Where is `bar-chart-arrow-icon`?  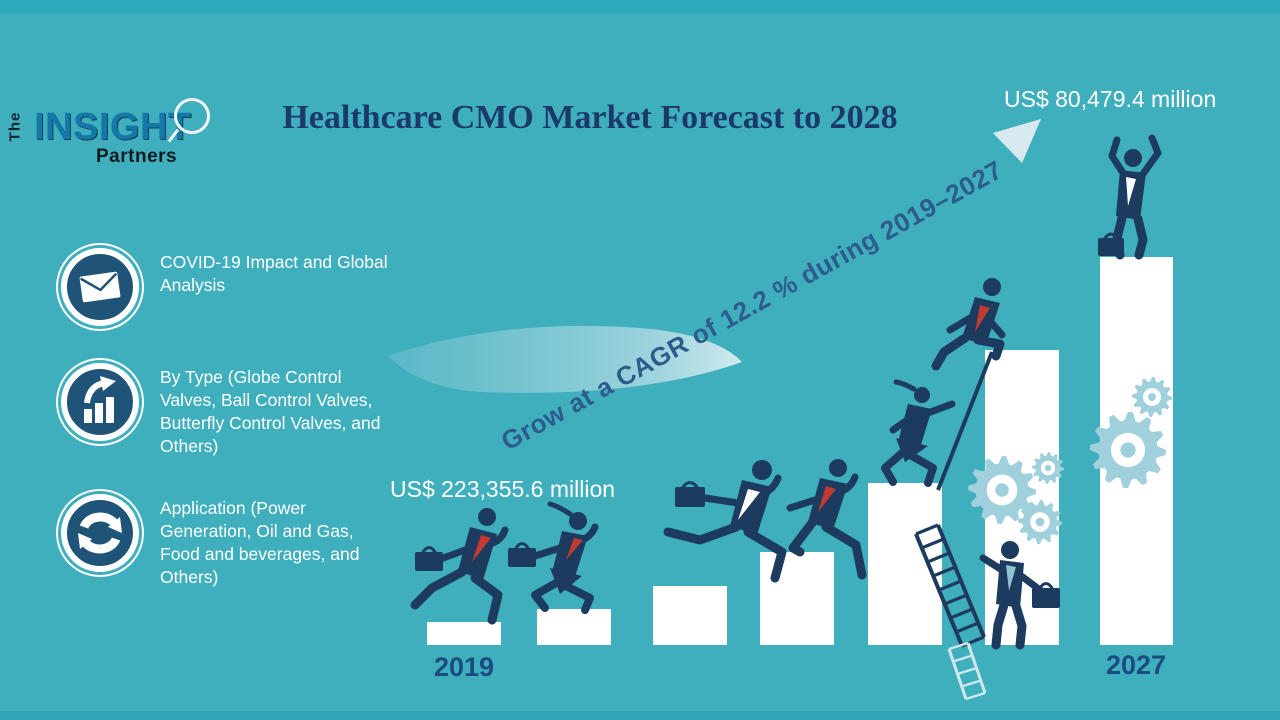 bar-chart-arrow-icon is located at coordinates (100, 402).